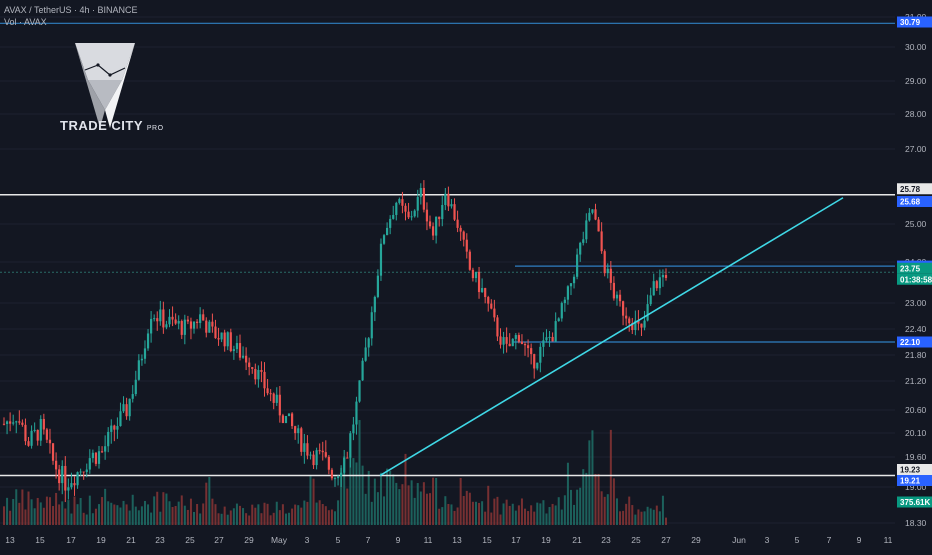 Image resolution: width=932 pixels, height=555 pixels. Describe the element at coordinates (916, 303) in the screenshot. I see `y-tick-label: 23.00` at that location.